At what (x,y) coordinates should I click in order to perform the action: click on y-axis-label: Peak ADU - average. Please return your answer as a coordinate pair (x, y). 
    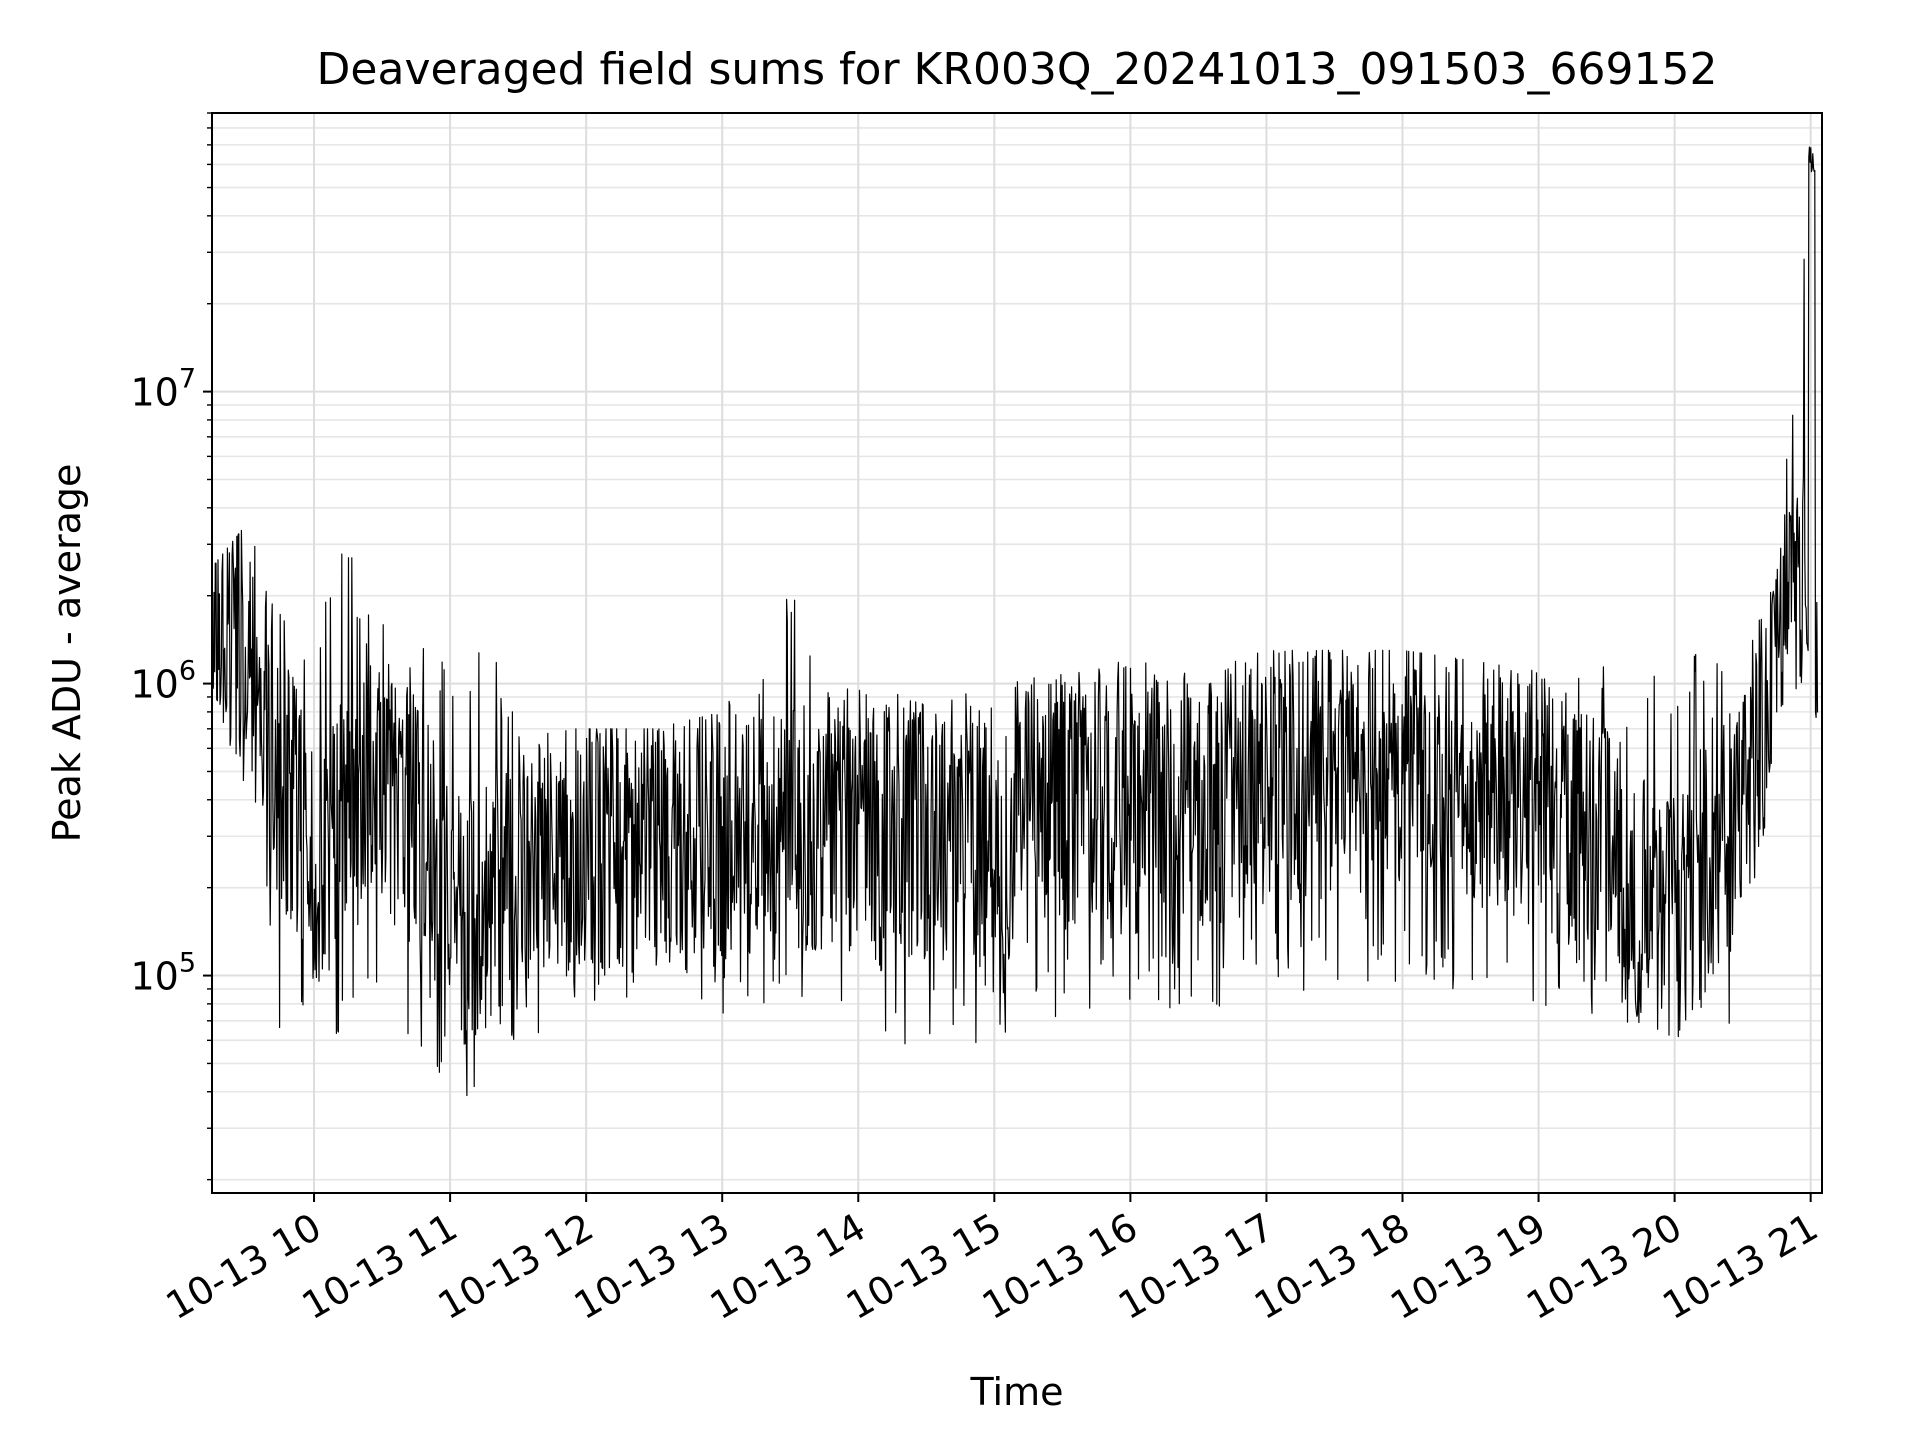
    Looking at the image, I should click on (67, 653).